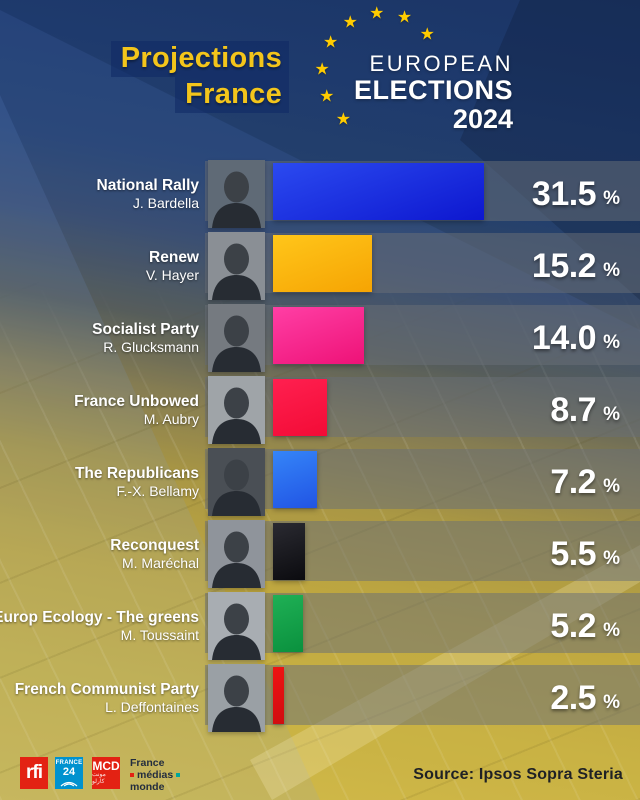  Describe the element at coordinates (320, 554) in the screenshot. I see `result-row: Reconquest M. Maréchal 5.5 %` at that location.